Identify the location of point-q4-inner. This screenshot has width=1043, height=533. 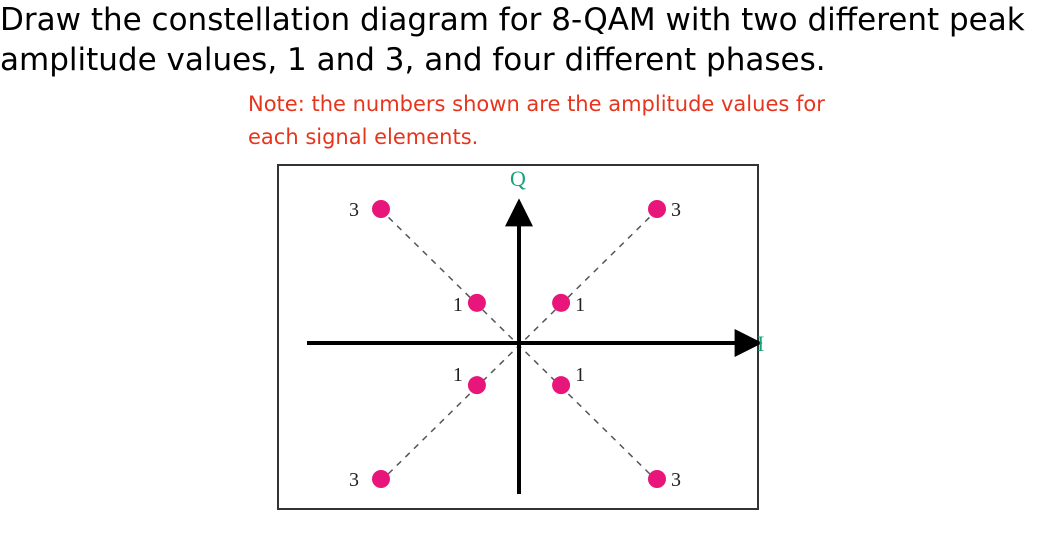
(561, 385).